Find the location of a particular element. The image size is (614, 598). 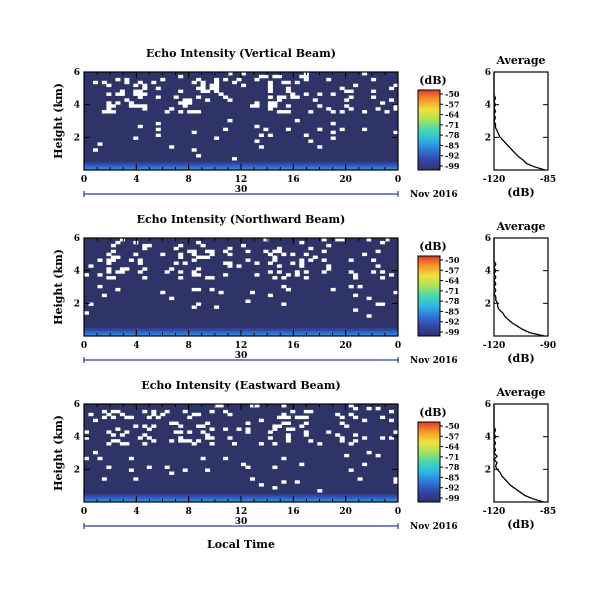

day-label: 30 is located at coordinates (241, 356).